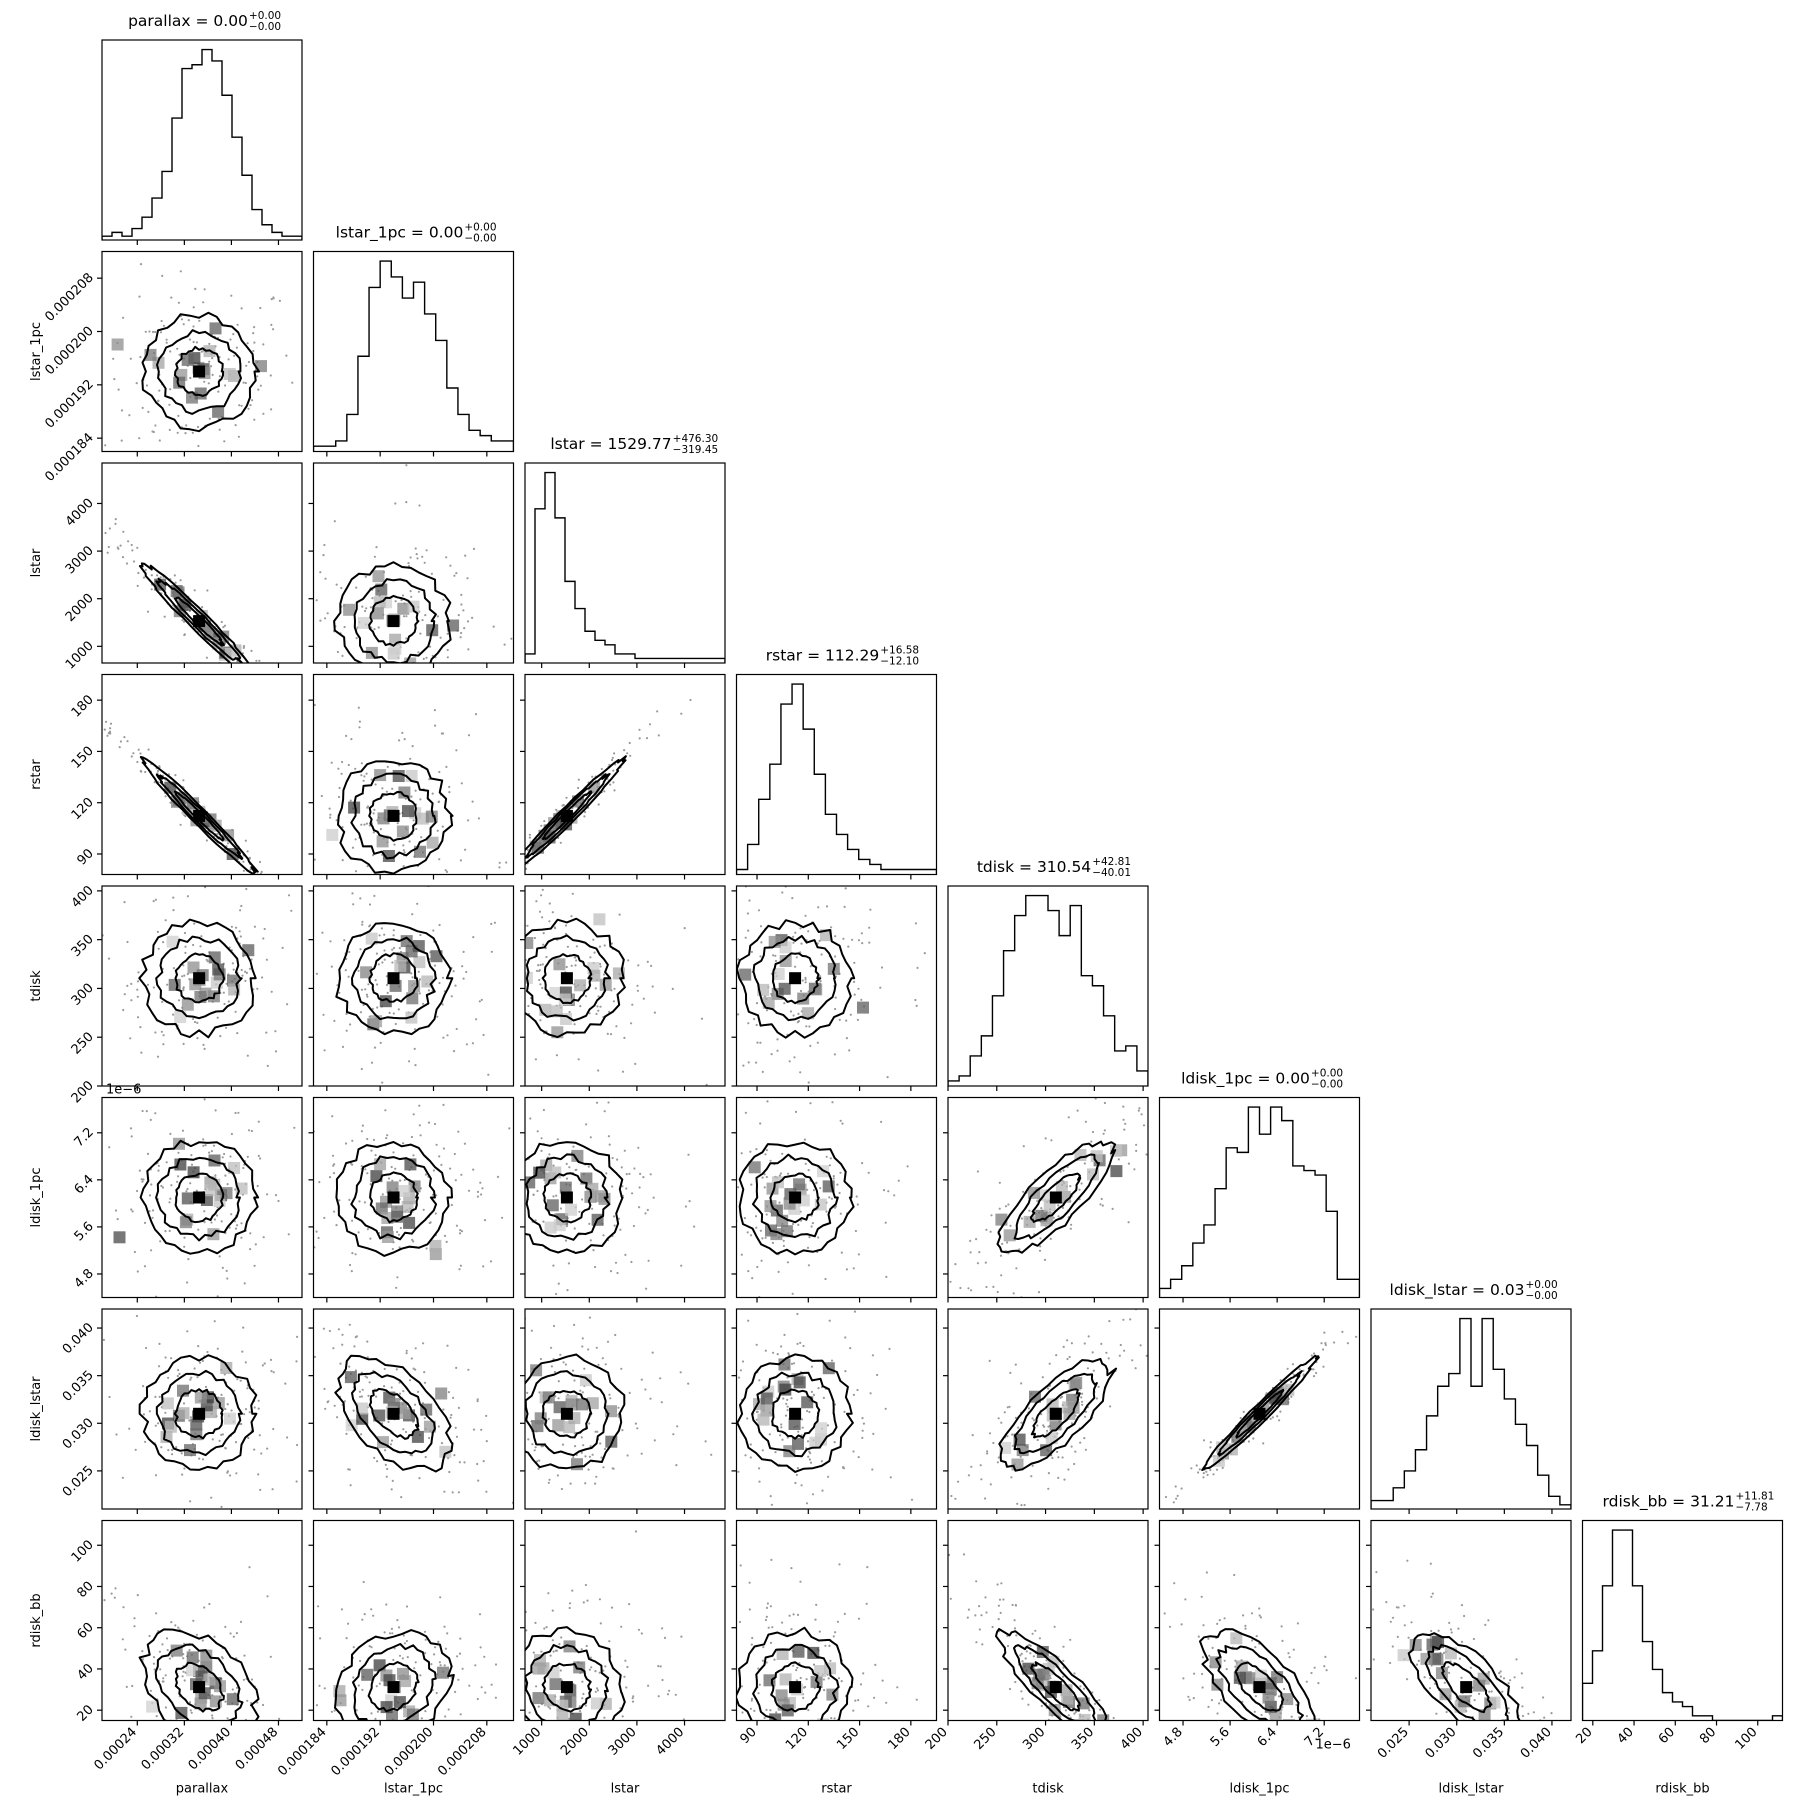  What do you see at coordinates (1048, 1409) in the screenshot?
I see `panel-frame` at bounding box center [1048, 1409].